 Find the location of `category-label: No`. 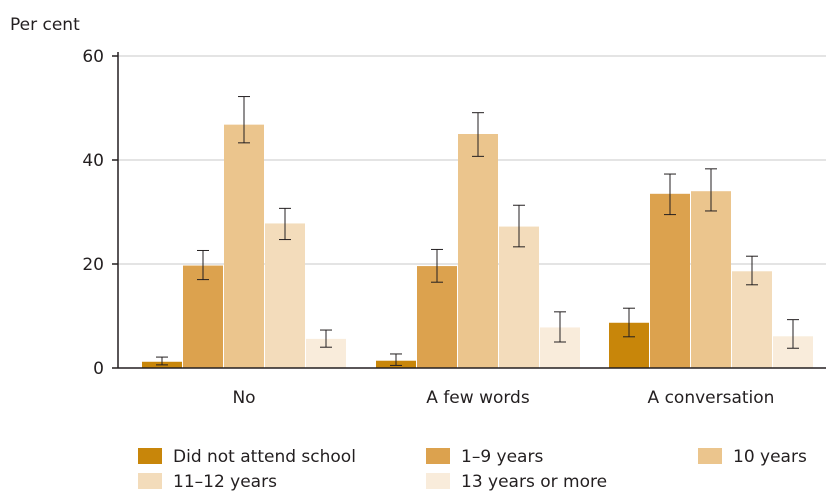

category-label: No is located at coordinates (243, 398).